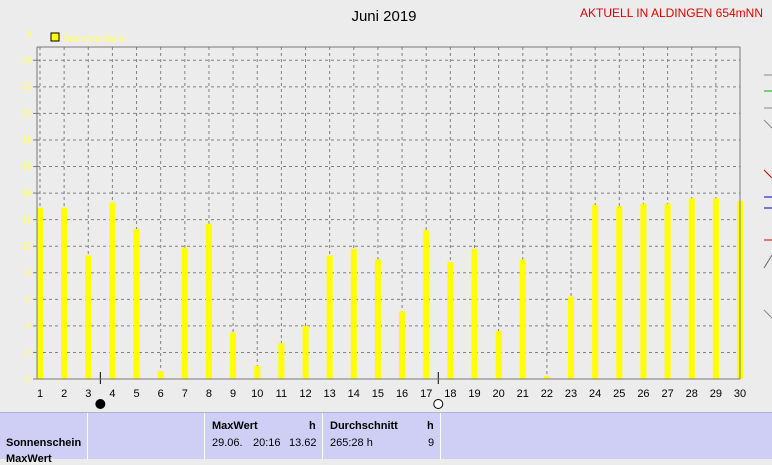  Describe the element at coordinates (305, 394) in the screenshot. I see `x-tick-label: 12` at that location.